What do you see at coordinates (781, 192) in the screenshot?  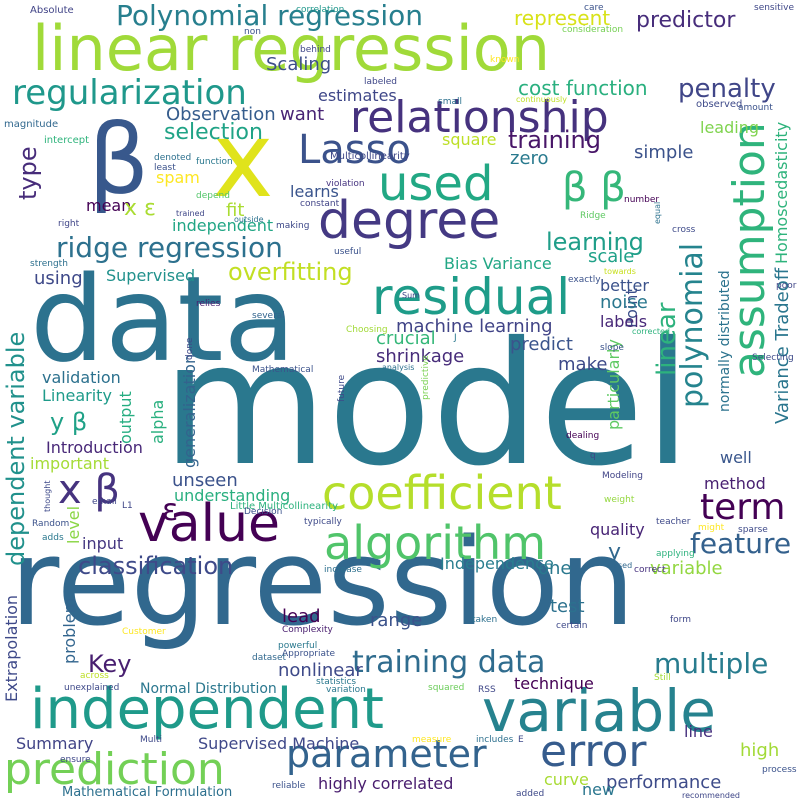 I see `word-homoscedasticity: Homoscedasticity` at bounding box center [781, 192].